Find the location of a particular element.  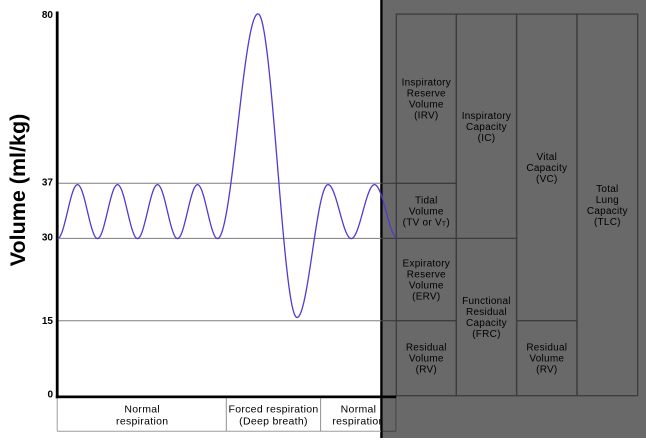

svg-text: 0 is located at coordinates (50, 395).